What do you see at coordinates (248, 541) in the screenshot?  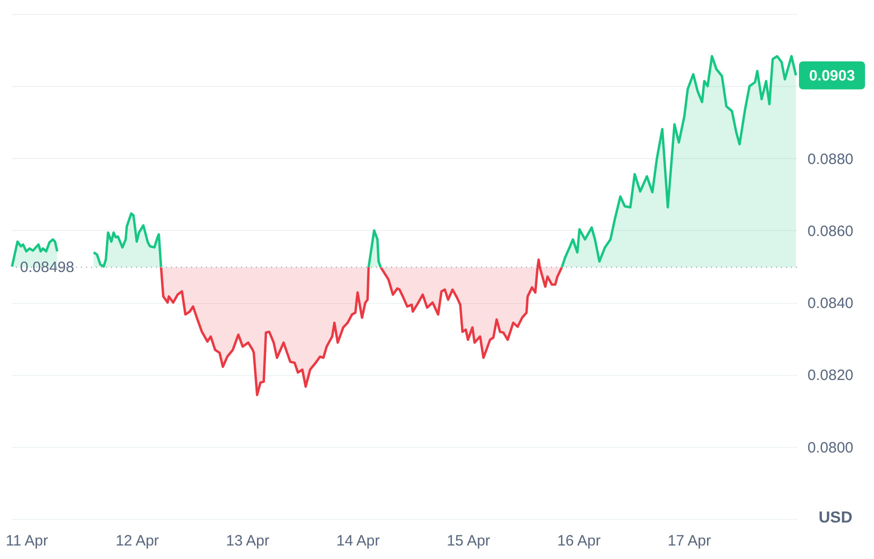 I see `x-tick-label: 13 Apr` at bounding box center [248, 541].